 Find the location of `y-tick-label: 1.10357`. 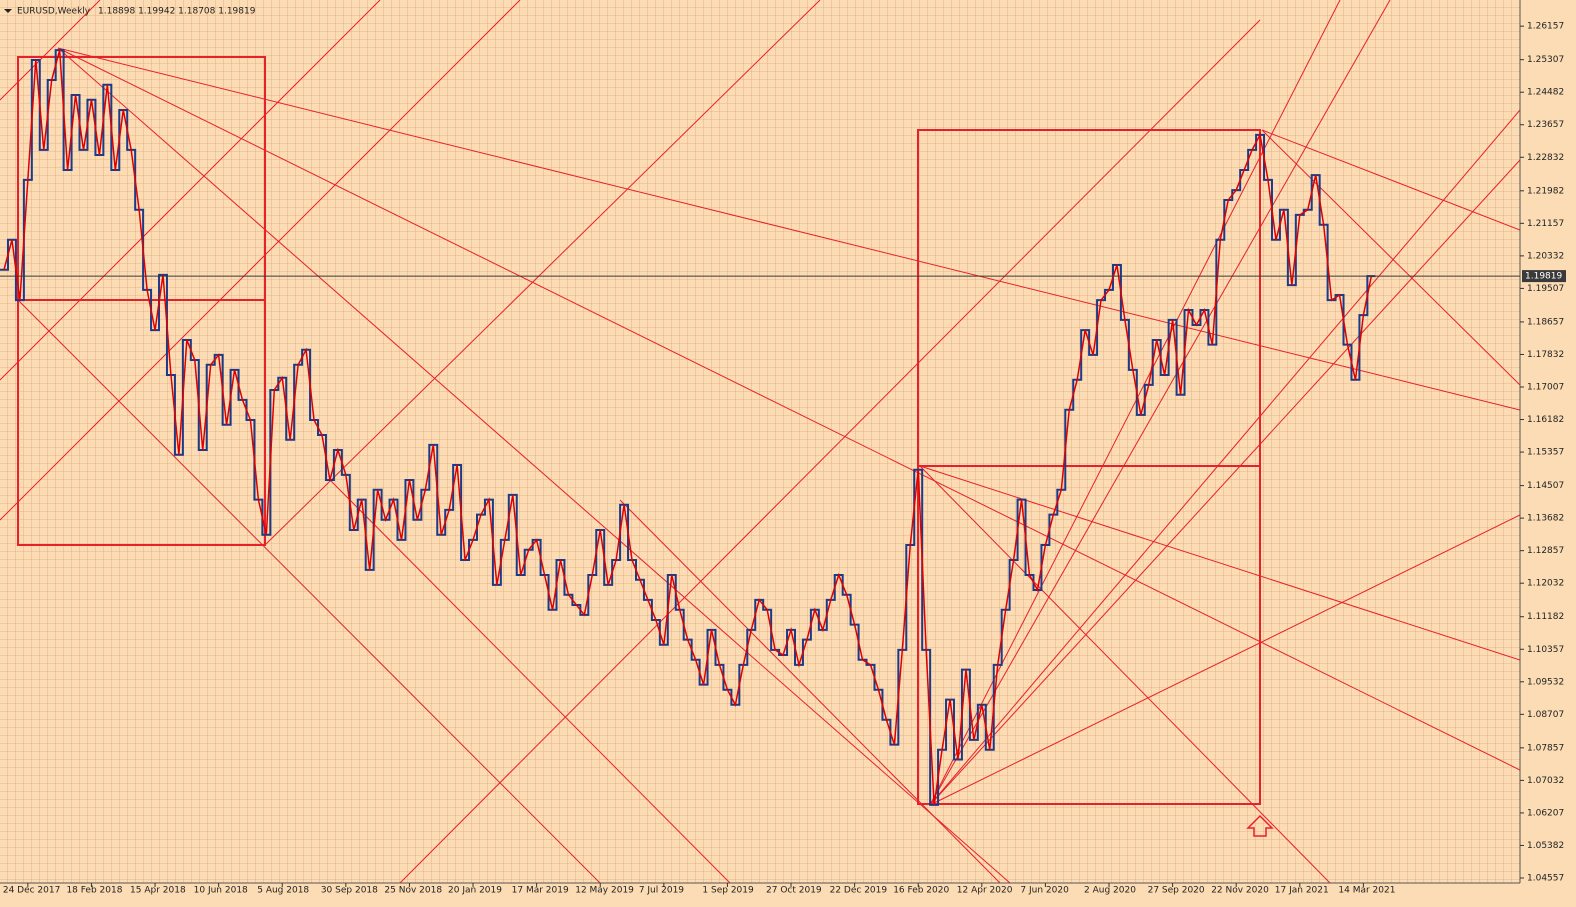

y-tick-label: 1.10357 is located at coordinates (1545, 650).